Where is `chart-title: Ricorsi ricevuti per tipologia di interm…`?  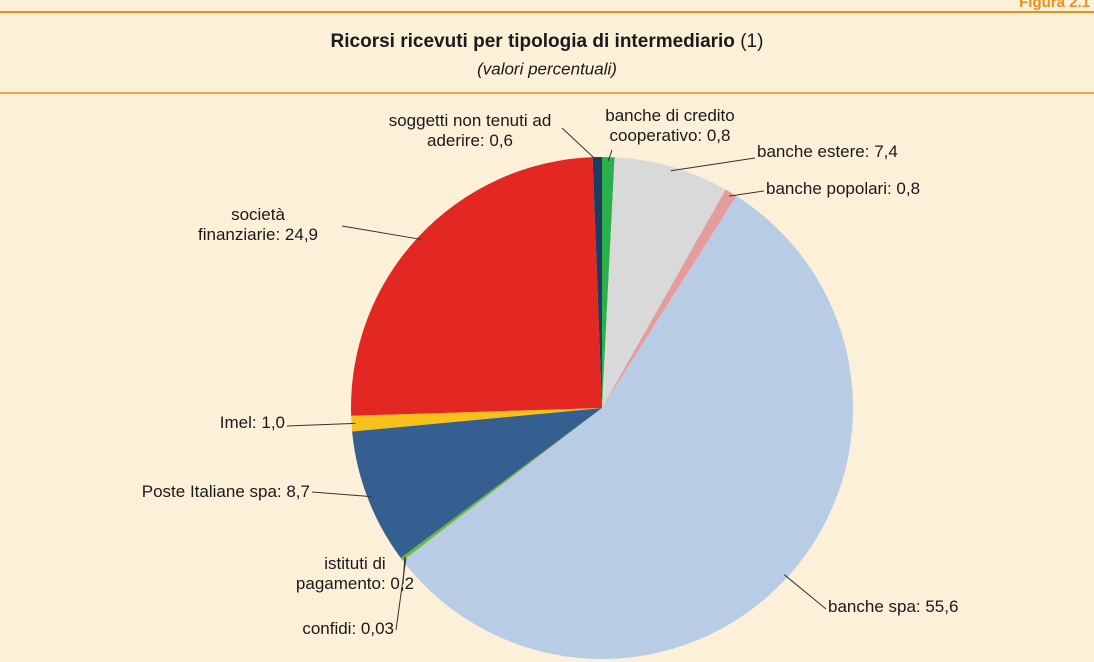 chart-title: Ricorsi ricevuti per tipologia di interm… is located at coordinates (547, 41).